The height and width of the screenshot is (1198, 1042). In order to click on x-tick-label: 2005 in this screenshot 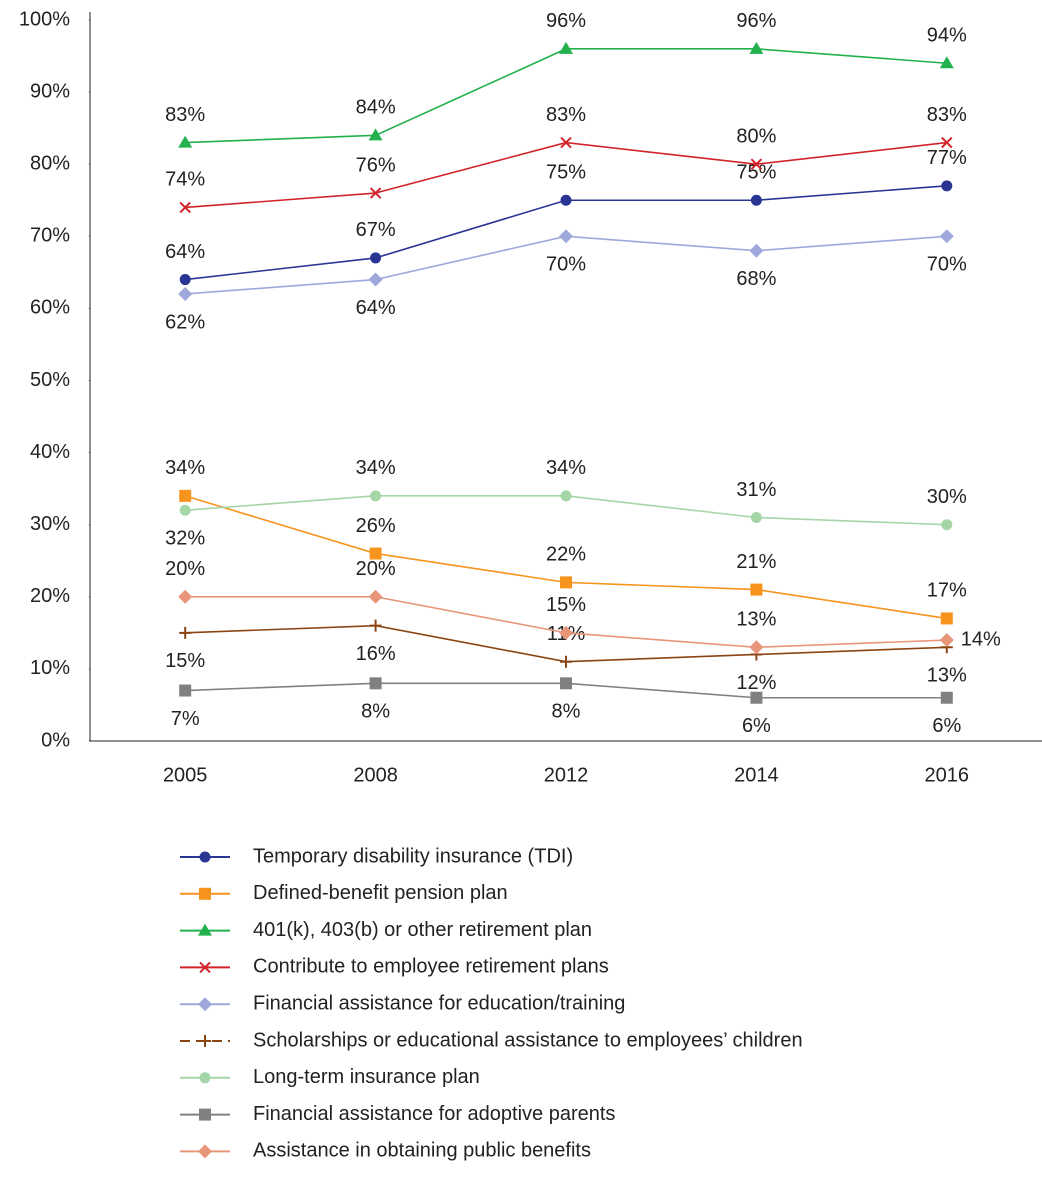, I will do `click(185, 775)`.